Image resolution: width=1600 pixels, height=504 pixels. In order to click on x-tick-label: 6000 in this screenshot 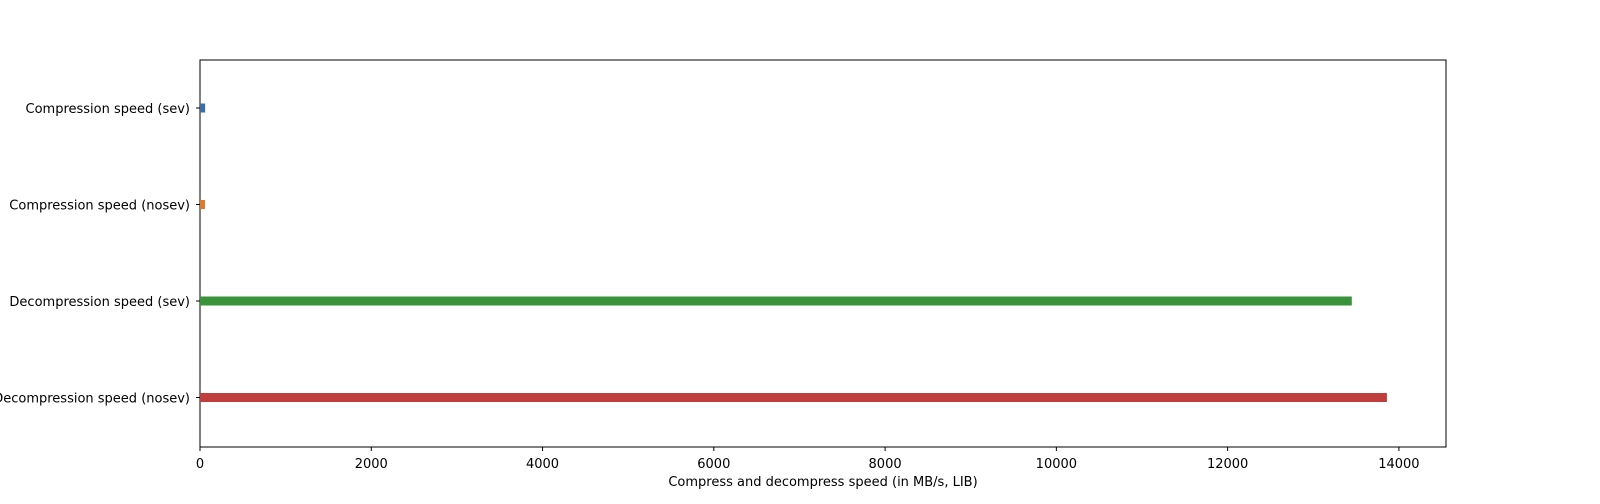, I will do `click(713, 464)`.